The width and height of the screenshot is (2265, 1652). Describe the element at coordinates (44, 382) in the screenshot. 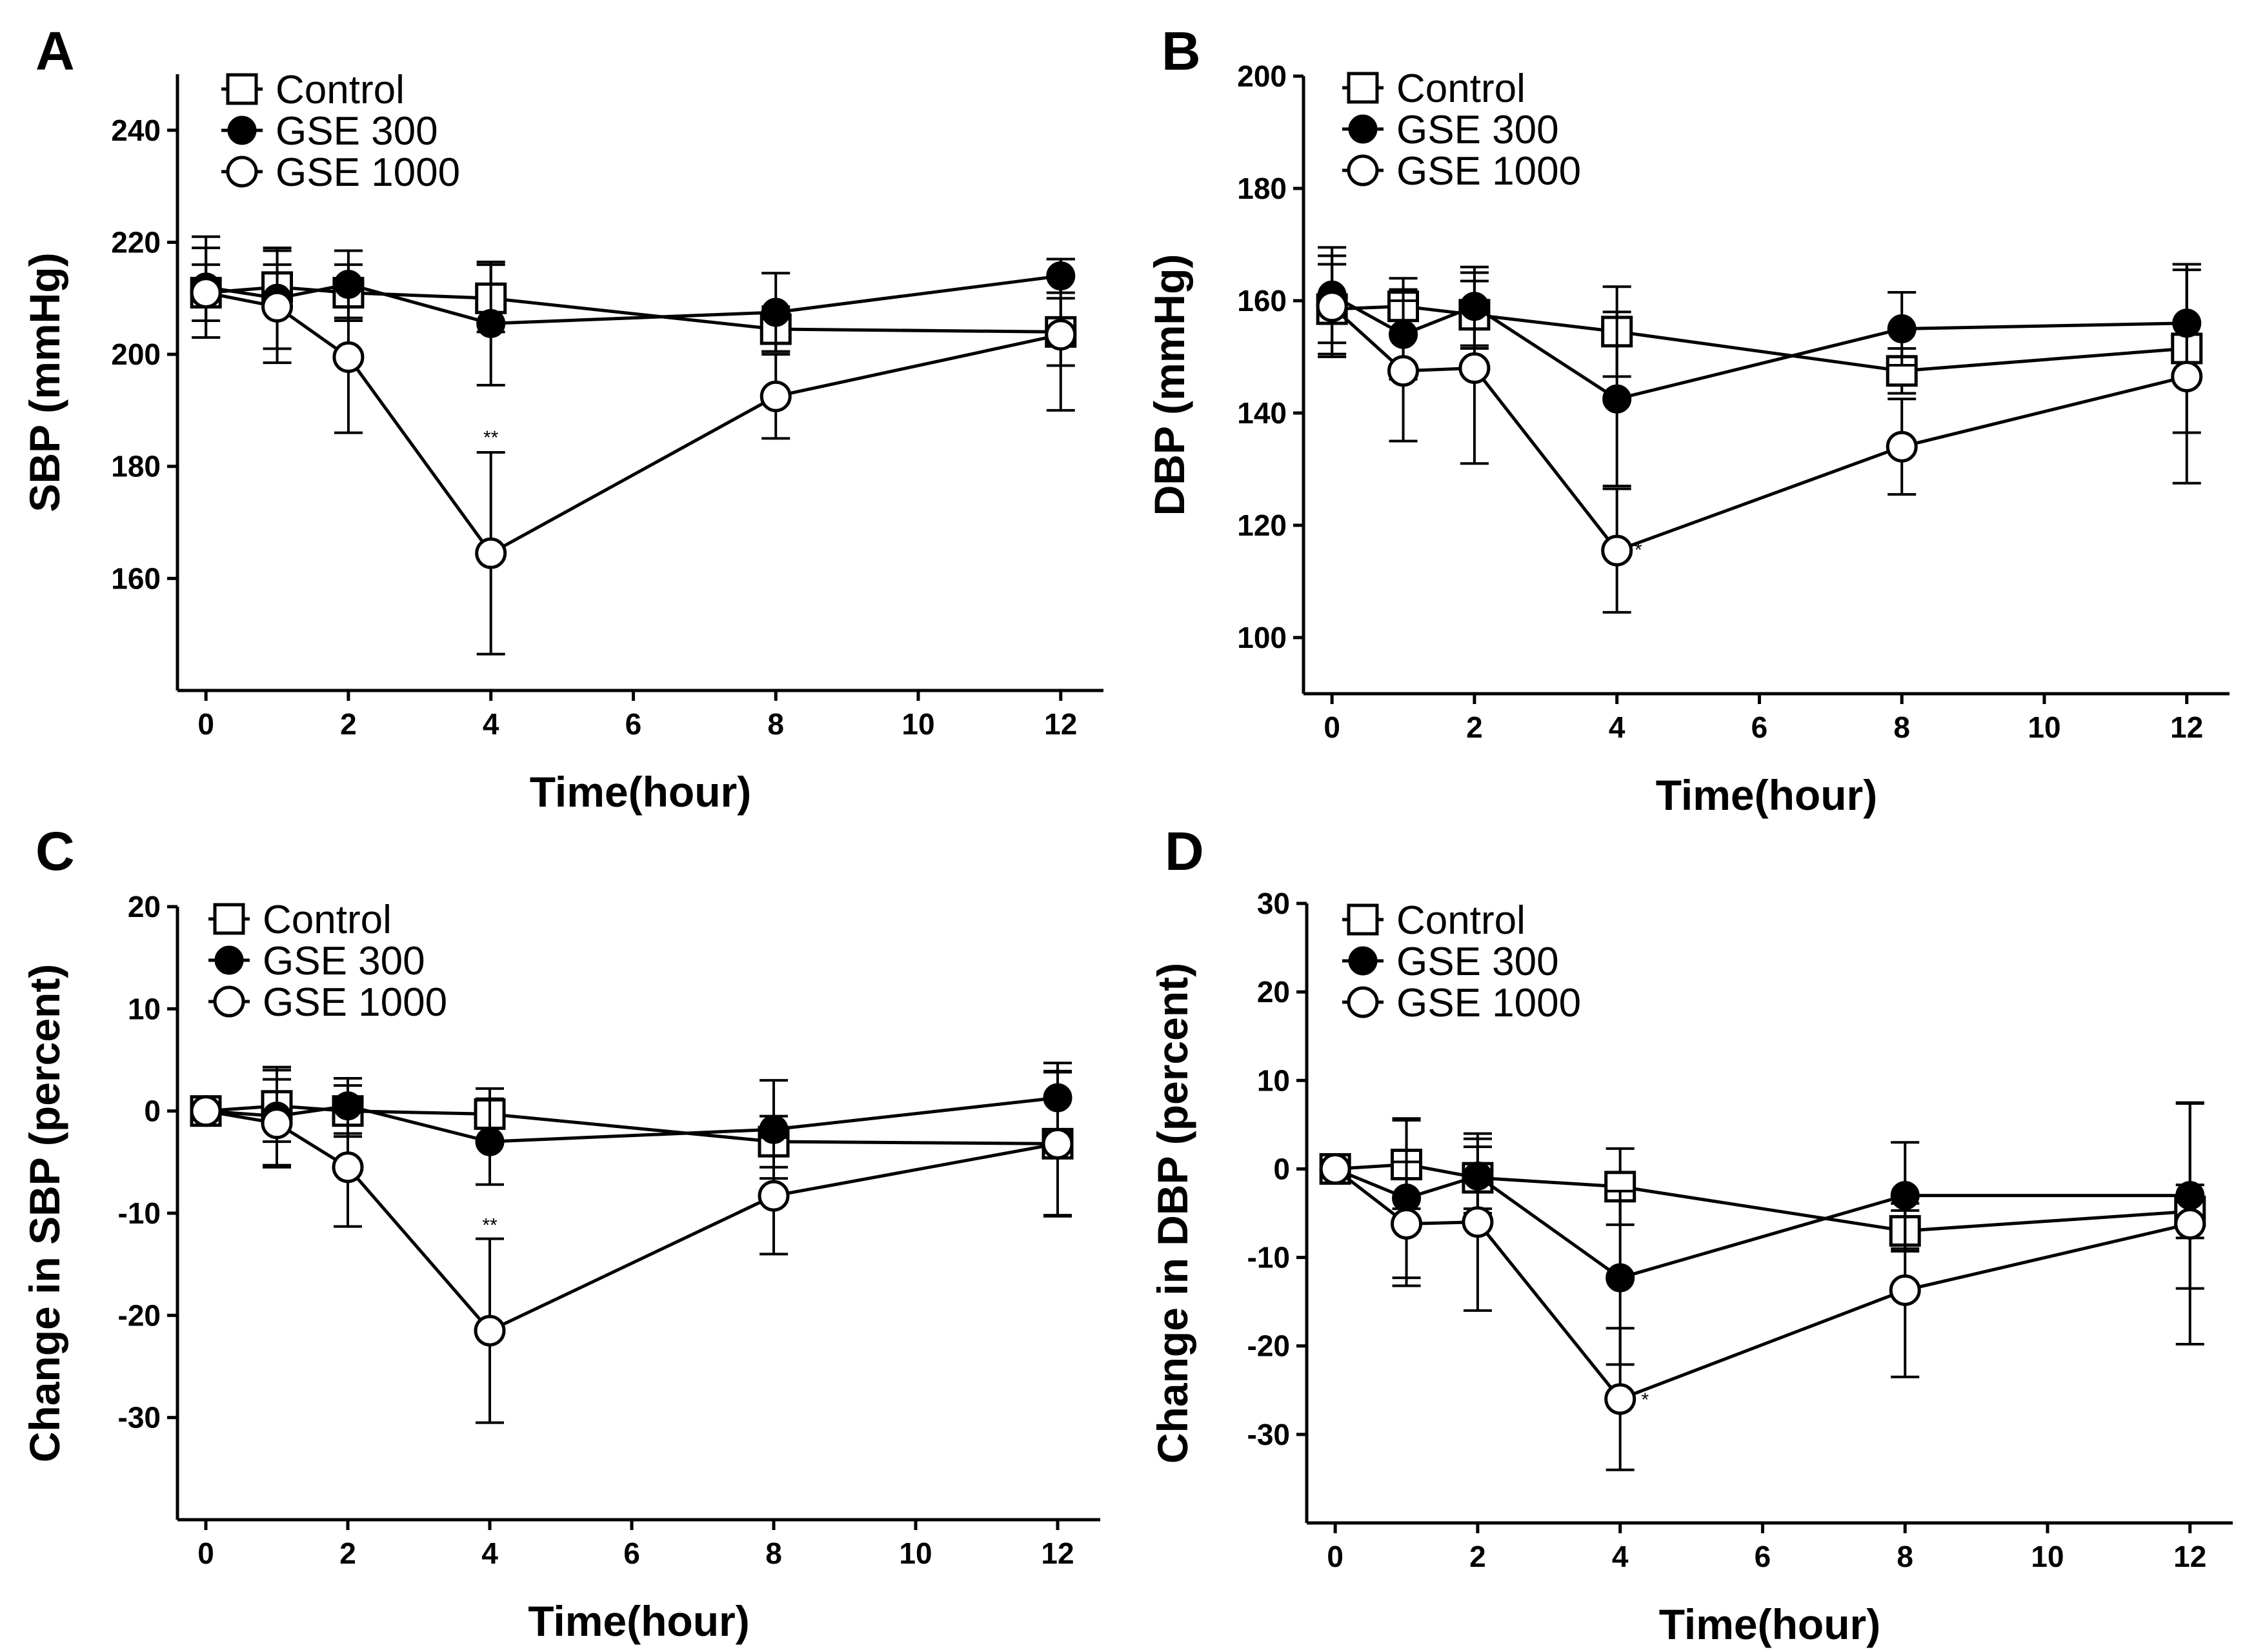

I see `y-axis-title: SBP (mmHg)` at that location.